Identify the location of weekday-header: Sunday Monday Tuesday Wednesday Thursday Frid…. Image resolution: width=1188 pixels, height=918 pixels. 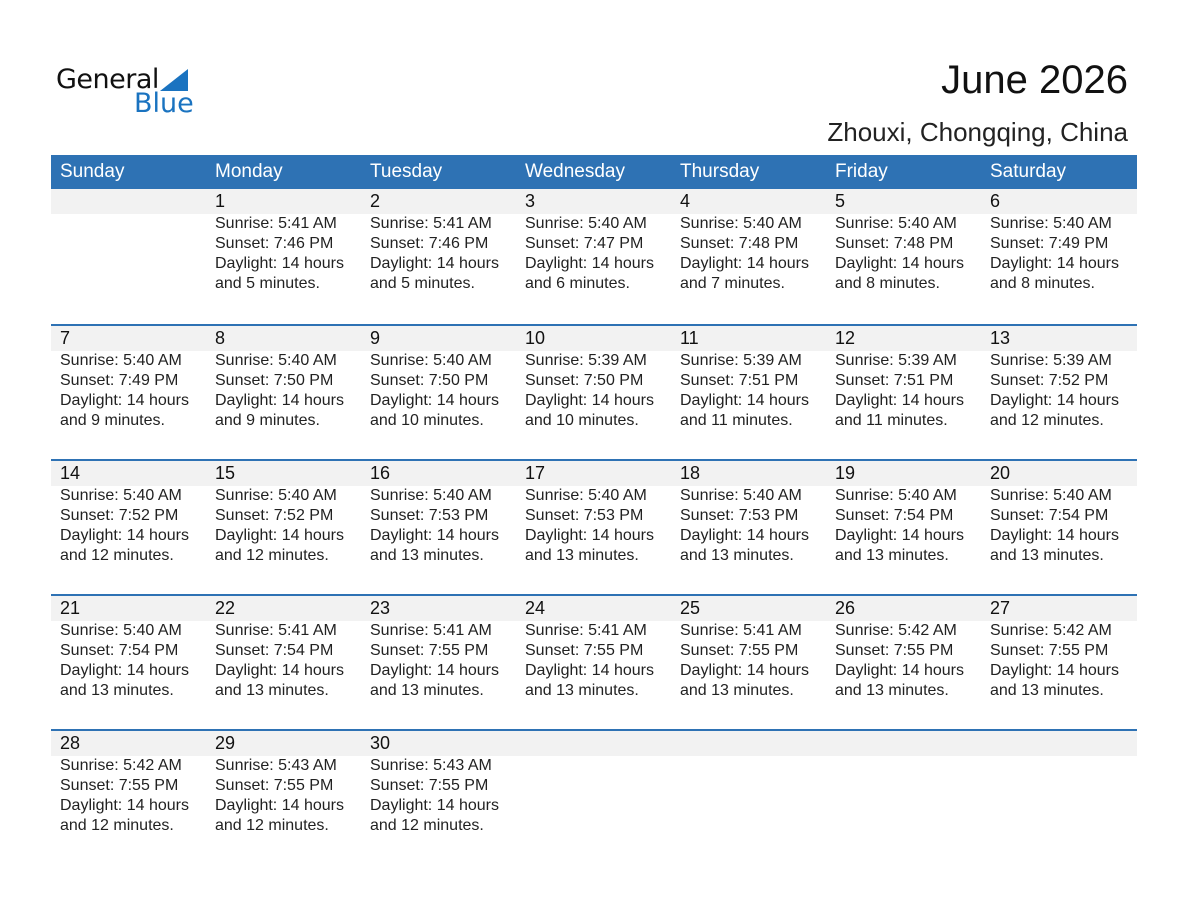
(594, 172).